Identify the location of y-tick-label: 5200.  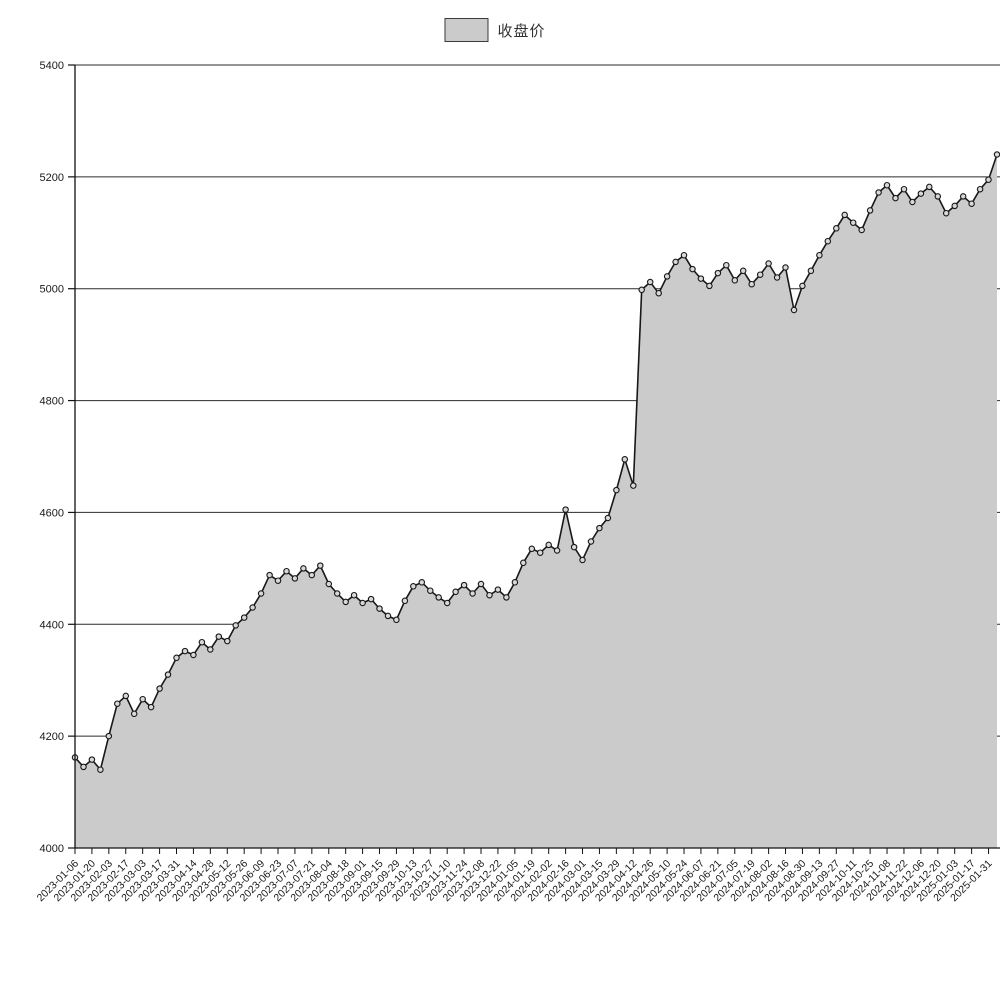
(52, 178).